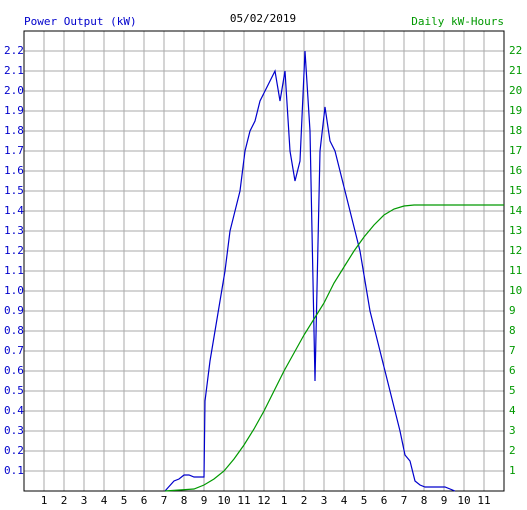 The width and height of the screenshot is (527, 510). What do you see at coordinates (14, 290) in the screenshot?
I see `y-tick-label: 1.0` at bounding box center [14, 290].